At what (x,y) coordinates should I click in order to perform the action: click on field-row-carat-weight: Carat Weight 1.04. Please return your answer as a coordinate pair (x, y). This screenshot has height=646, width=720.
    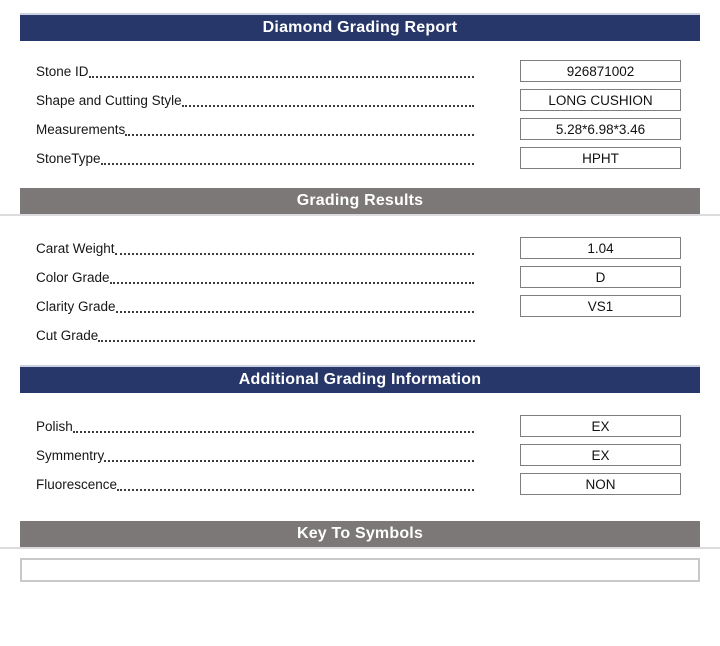
    Looking at the image, I should click on (358, 248).